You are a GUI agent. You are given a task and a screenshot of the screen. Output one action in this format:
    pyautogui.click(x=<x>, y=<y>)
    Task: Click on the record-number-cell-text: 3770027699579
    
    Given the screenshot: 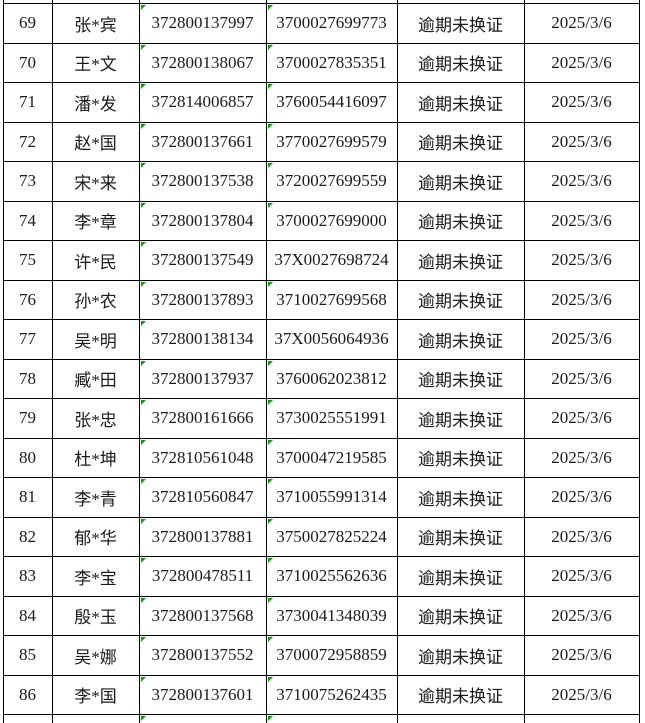 What is the action you would take?
    pyautogui.click(x=331, y=141)
    